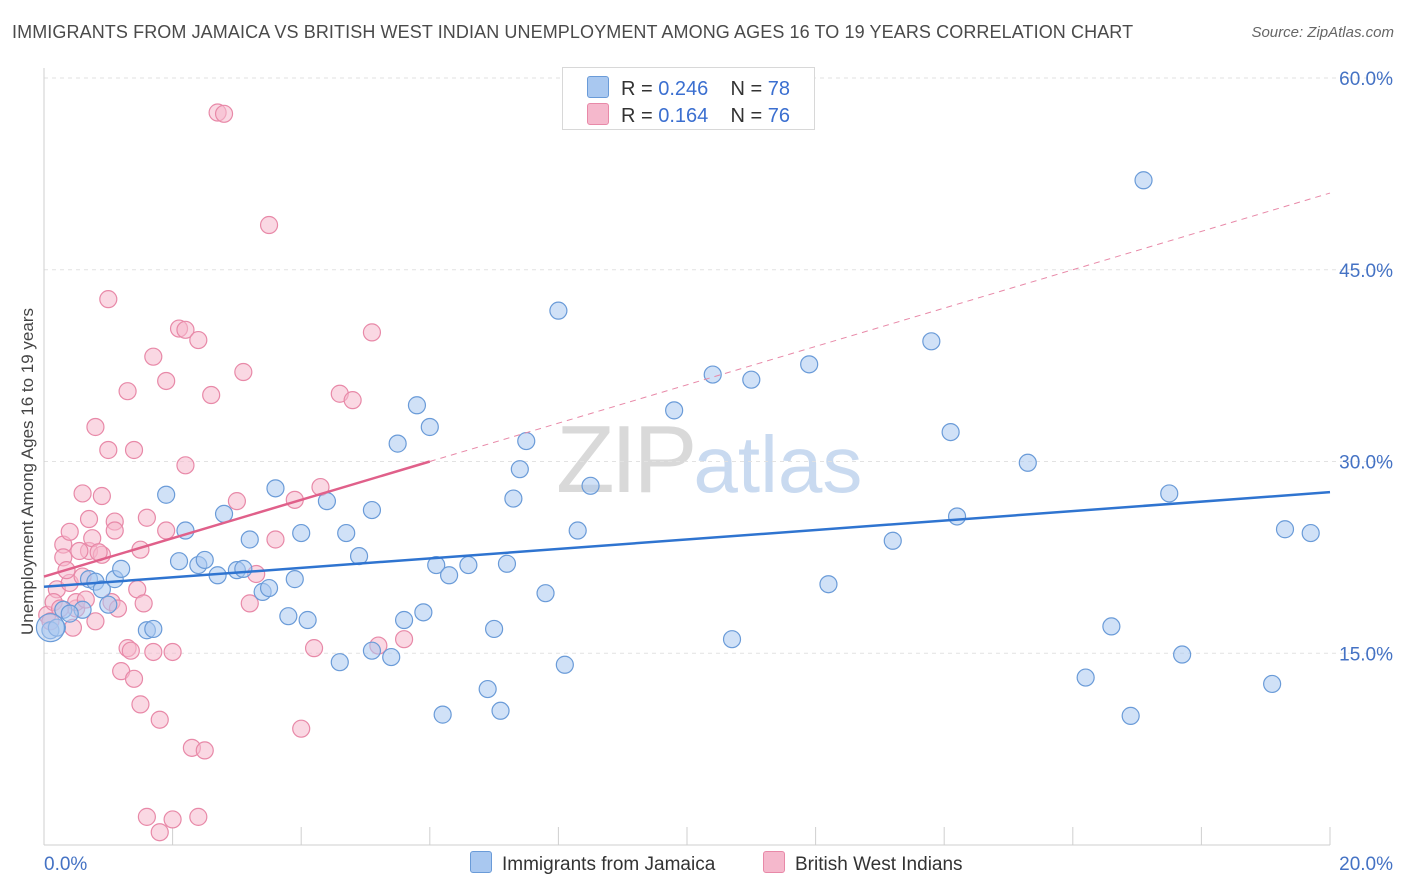  Describe the element at coordinates (598, 114) in the screenshot. I see `legend-swatch-pink` at that location.